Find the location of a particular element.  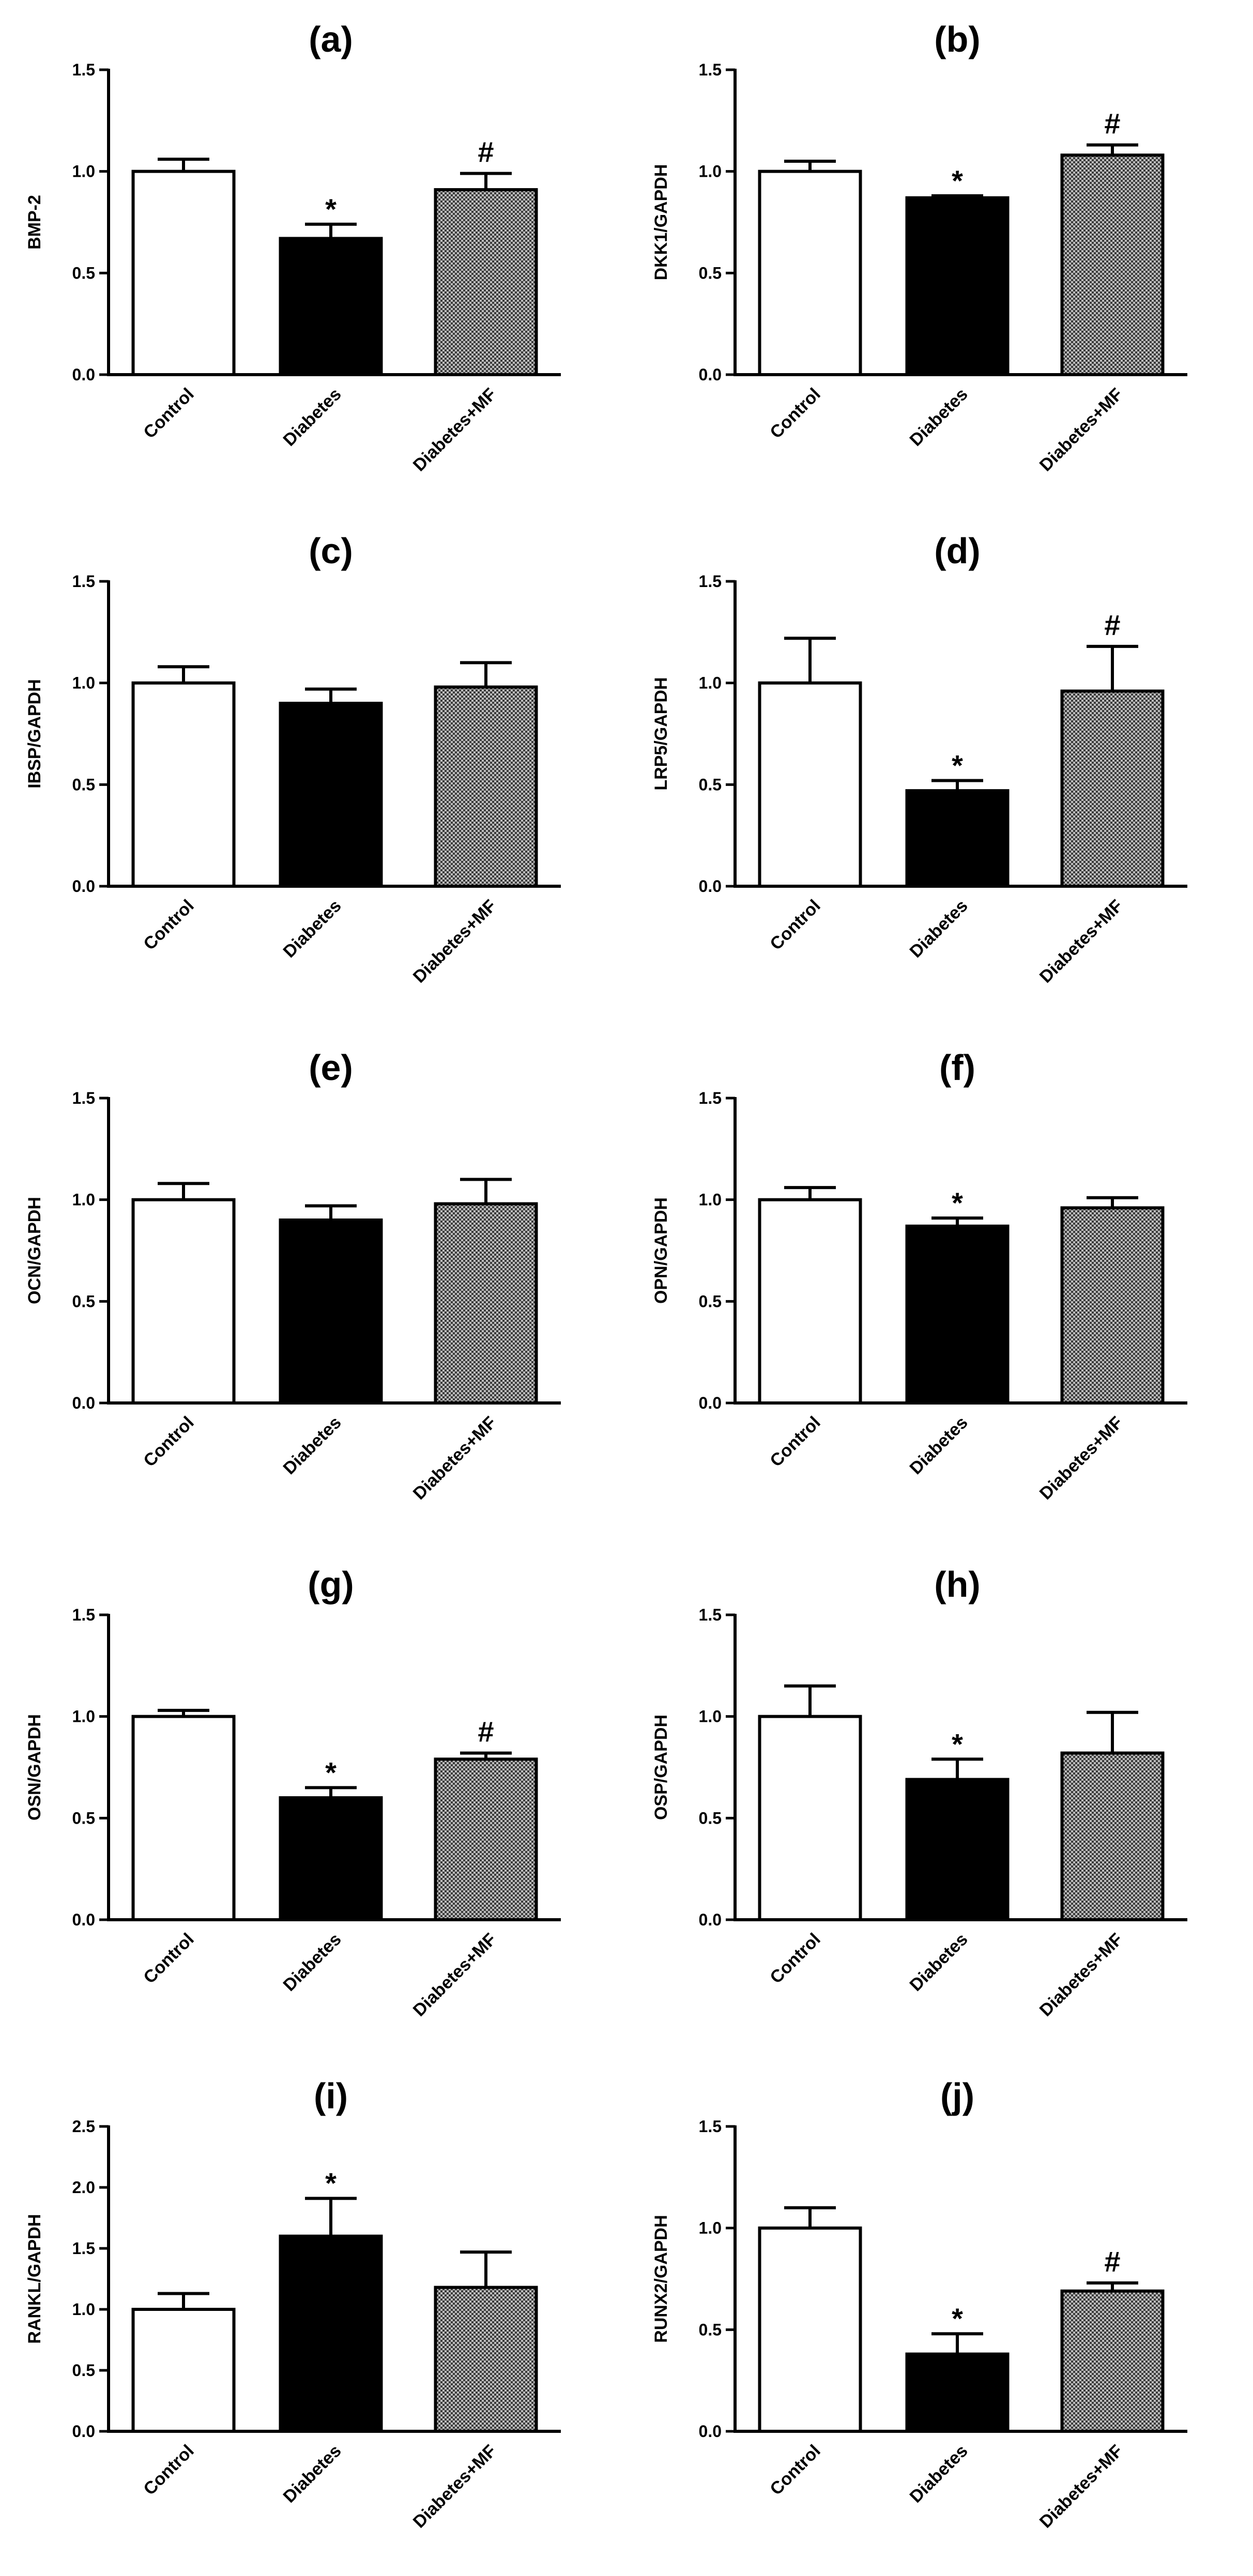

y-axis-label: BMP-2 is located at coordinates (35, 223).